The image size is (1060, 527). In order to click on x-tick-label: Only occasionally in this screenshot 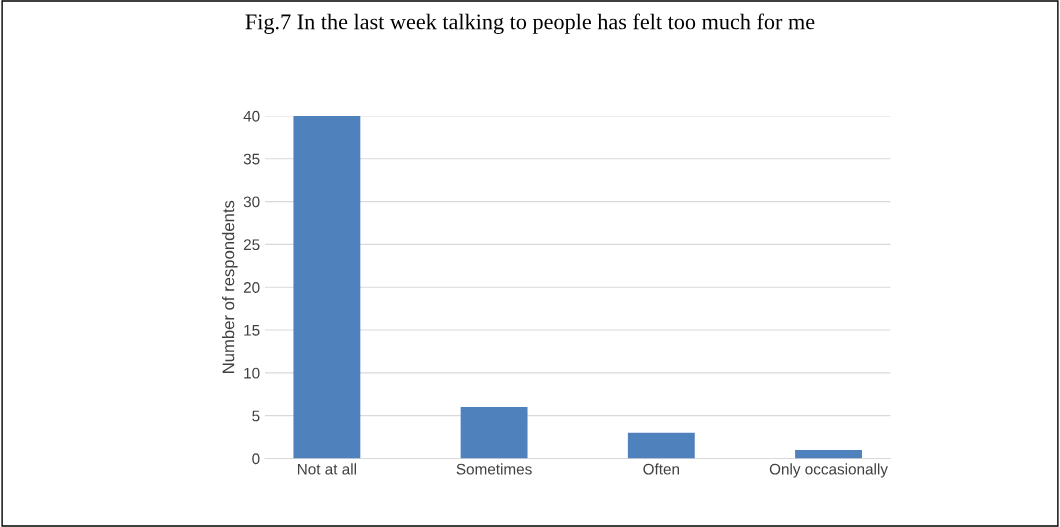, I will do `click(828, 470)`.